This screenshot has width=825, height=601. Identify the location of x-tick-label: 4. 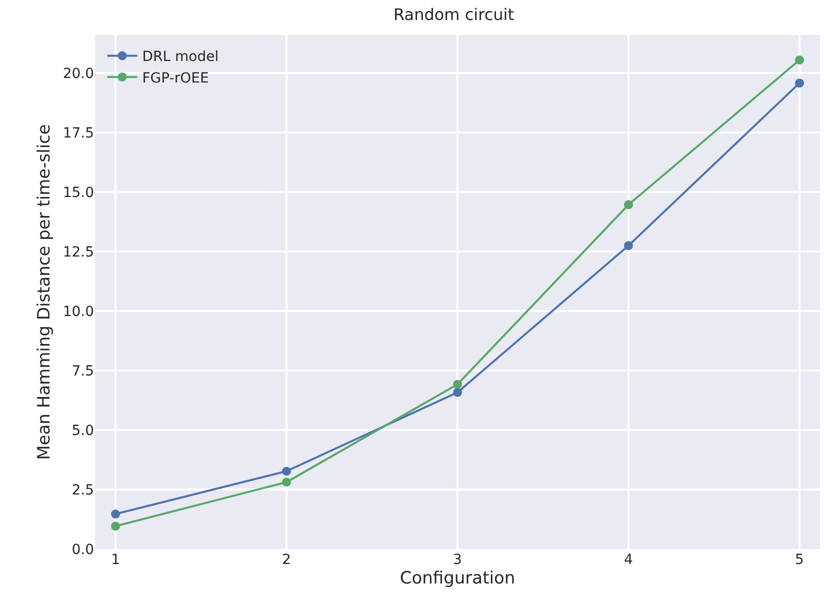
(629, 560).